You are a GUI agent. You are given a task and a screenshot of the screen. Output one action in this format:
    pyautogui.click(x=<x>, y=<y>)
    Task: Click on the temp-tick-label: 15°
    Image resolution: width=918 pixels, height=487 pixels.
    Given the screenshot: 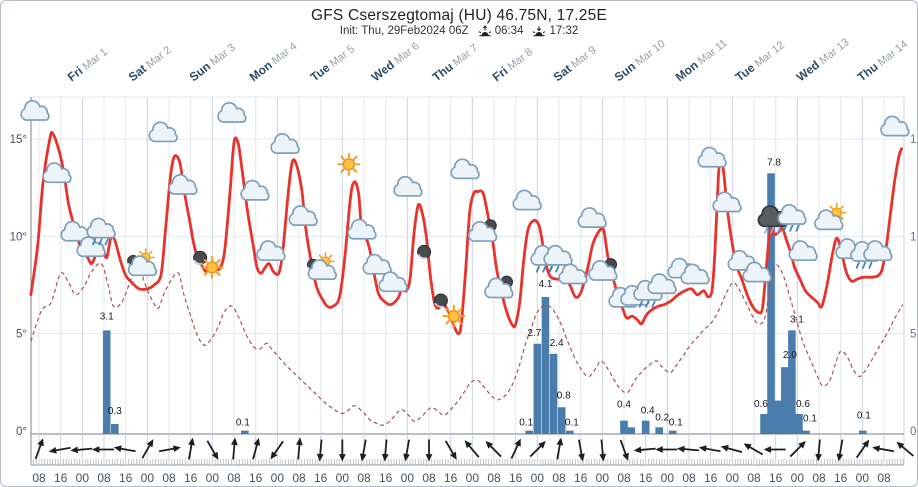 What is the action you would take?
    pyautogui.click(x=18, y=140)
    